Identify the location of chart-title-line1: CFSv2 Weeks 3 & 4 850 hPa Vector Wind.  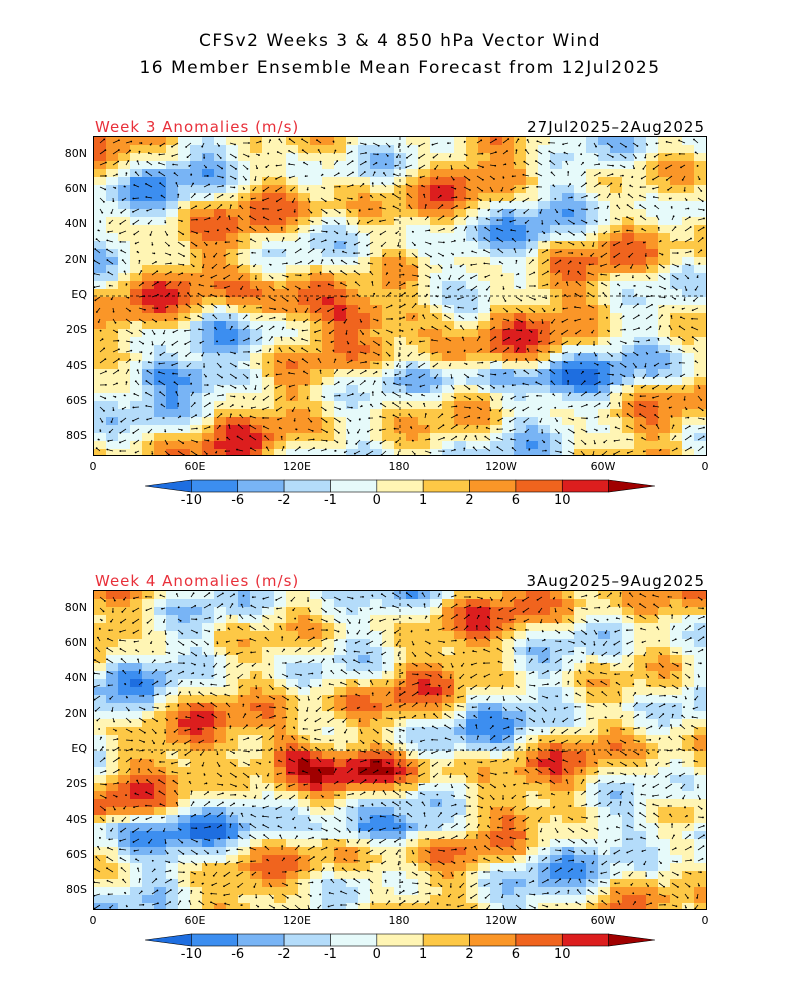
(400, 41).